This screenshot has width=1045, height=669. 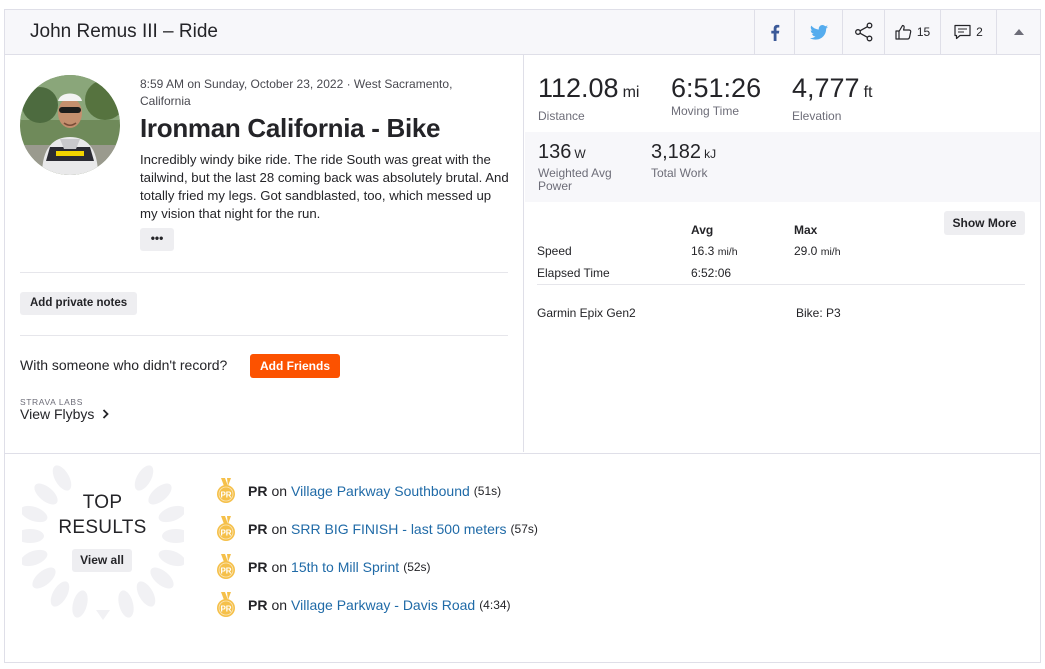 What do you see at coordinates (702, 230) in the screenshot?
I see `avg-header: Avg` at bounding box center [702, 230].